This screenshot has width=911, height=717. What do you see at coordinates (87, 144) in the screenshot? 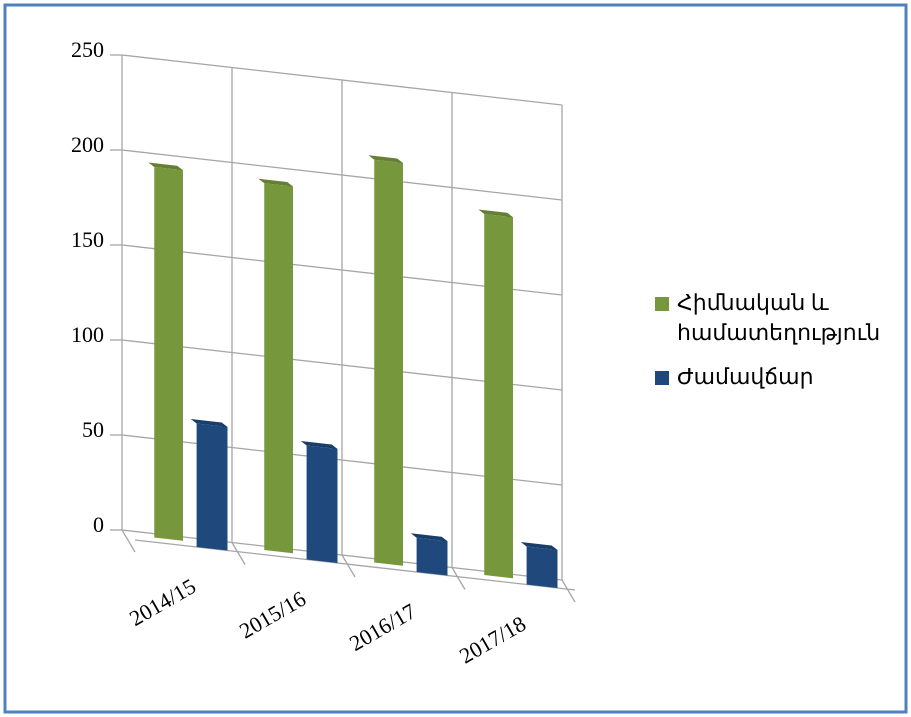
I see `y-tick-label: 200` at bounding box center [87, 144].